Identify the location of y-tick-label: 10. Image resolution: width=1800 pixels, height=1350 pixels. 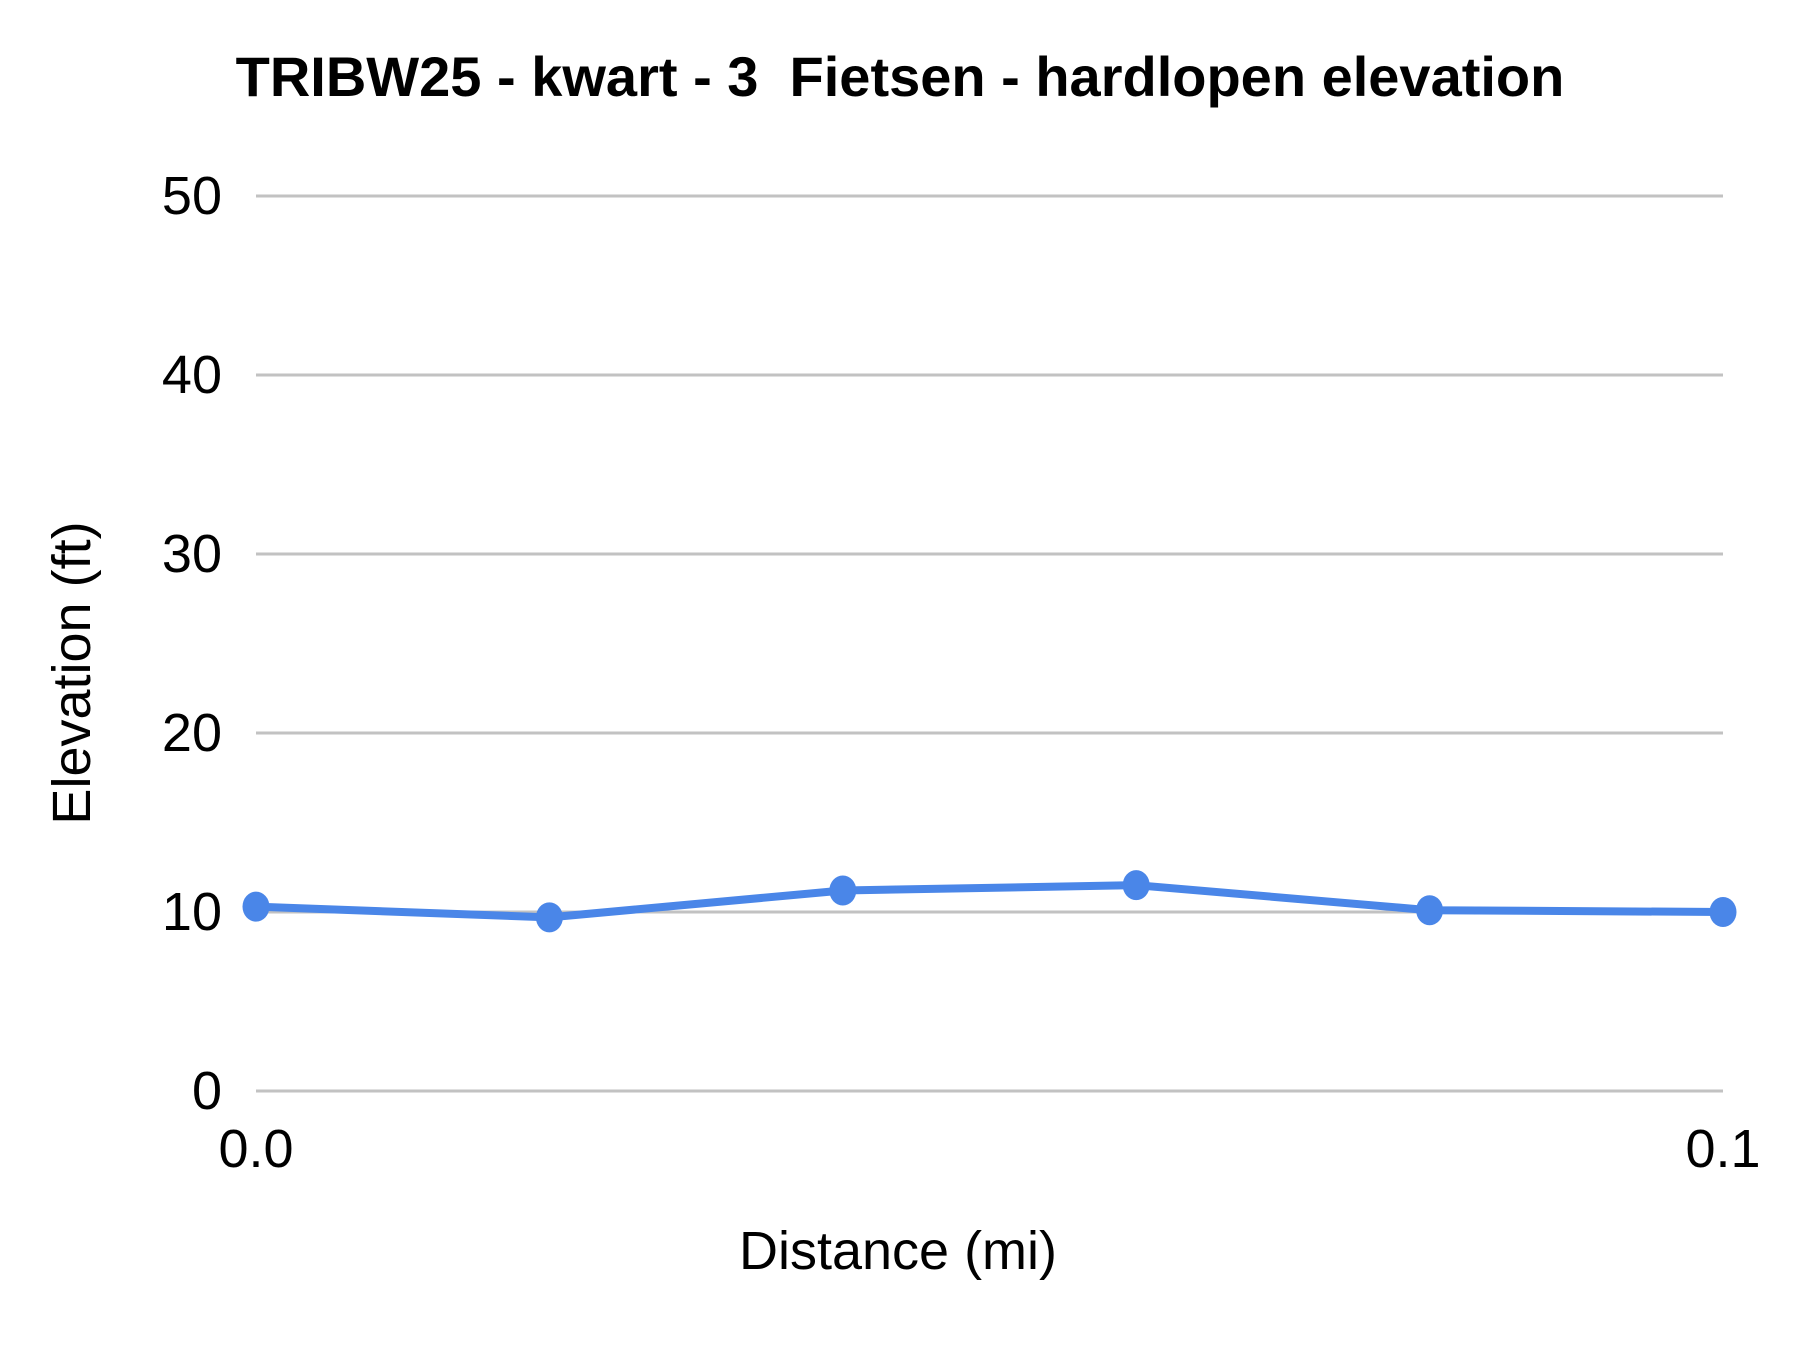
(191, 912).